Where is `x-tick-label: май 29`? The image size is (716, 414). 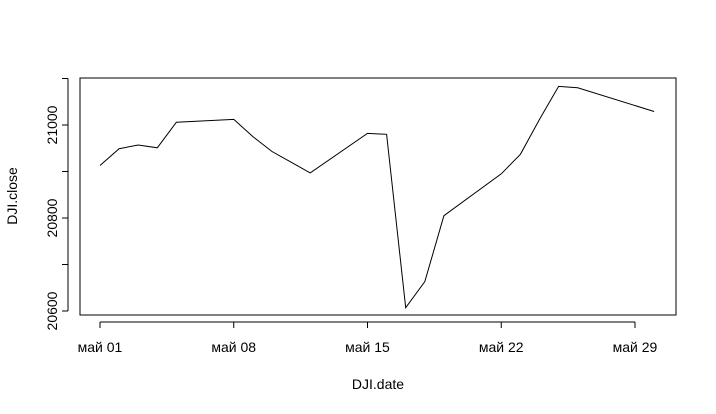
x-tick-label: май 29 is located at coordinates (635, 347).